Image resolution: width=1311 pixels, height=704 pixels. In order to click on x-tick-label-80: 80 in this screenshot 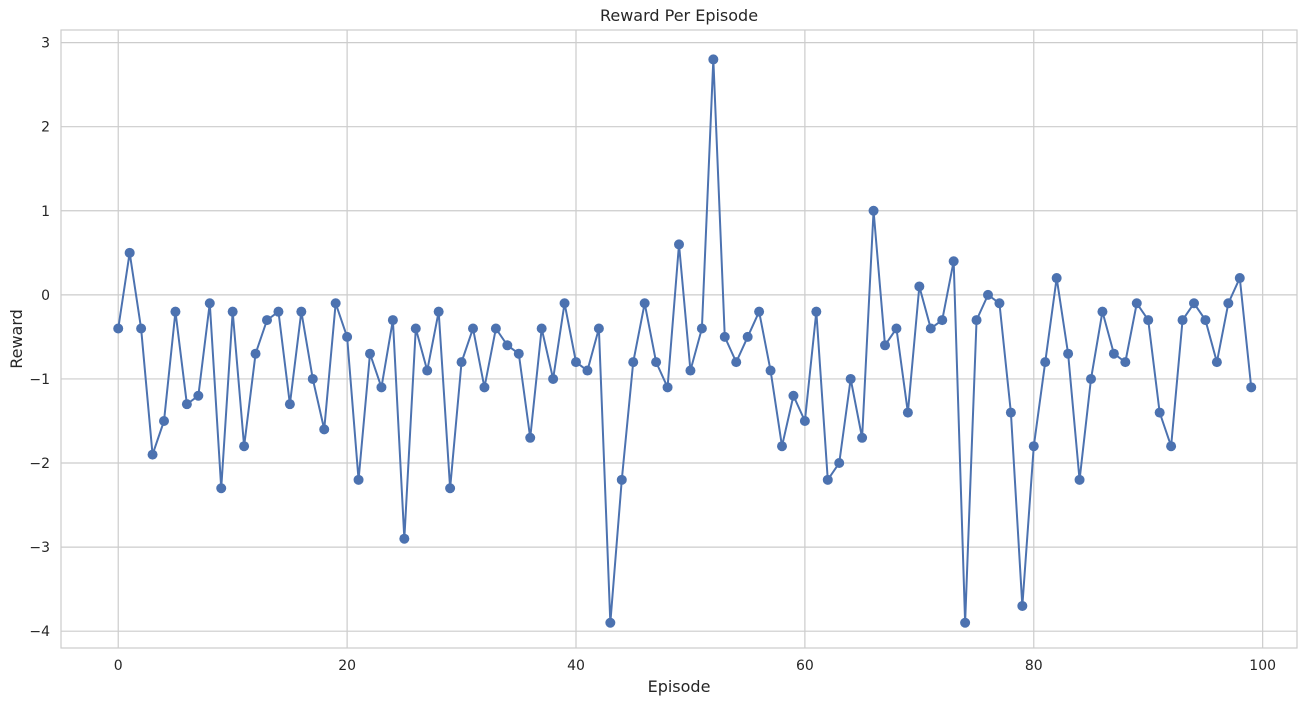, I will do `click(1034, 666)`.